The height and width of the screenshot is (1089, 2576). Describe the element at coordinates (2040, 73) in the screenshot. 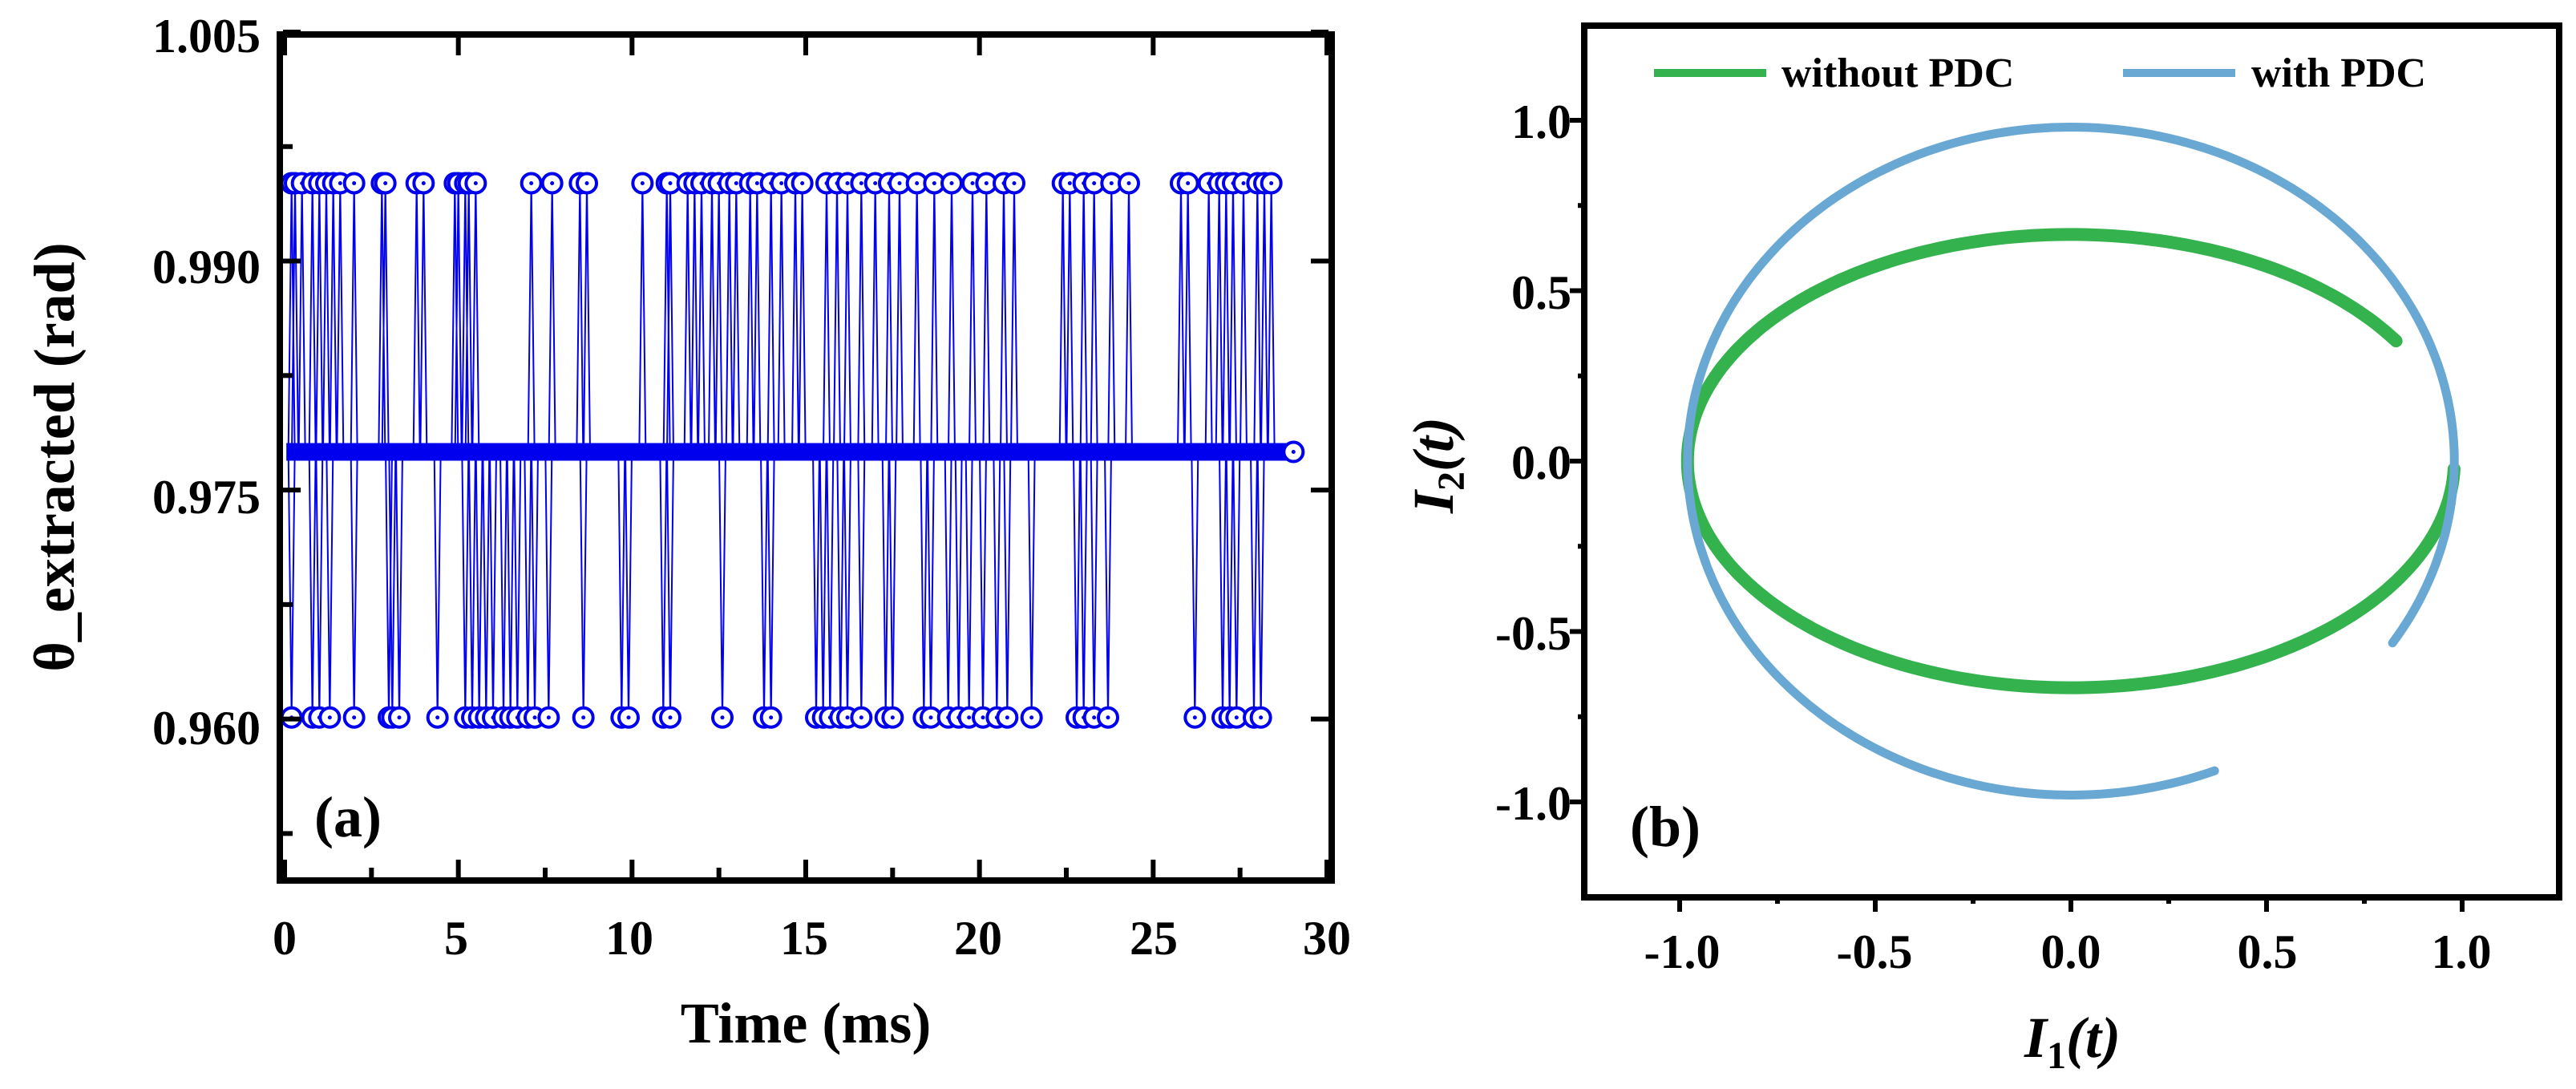

I see `legend: without PDC with PDC` at that location.